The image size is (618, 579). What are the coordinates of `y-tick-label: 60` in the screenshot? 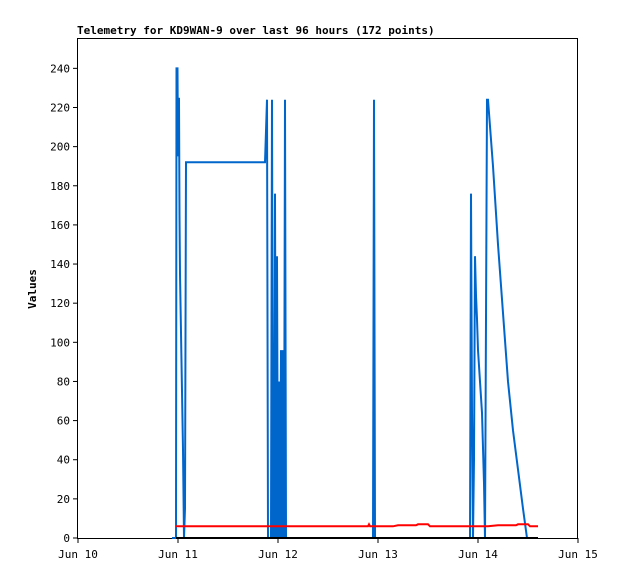 It's located at (63, 421).